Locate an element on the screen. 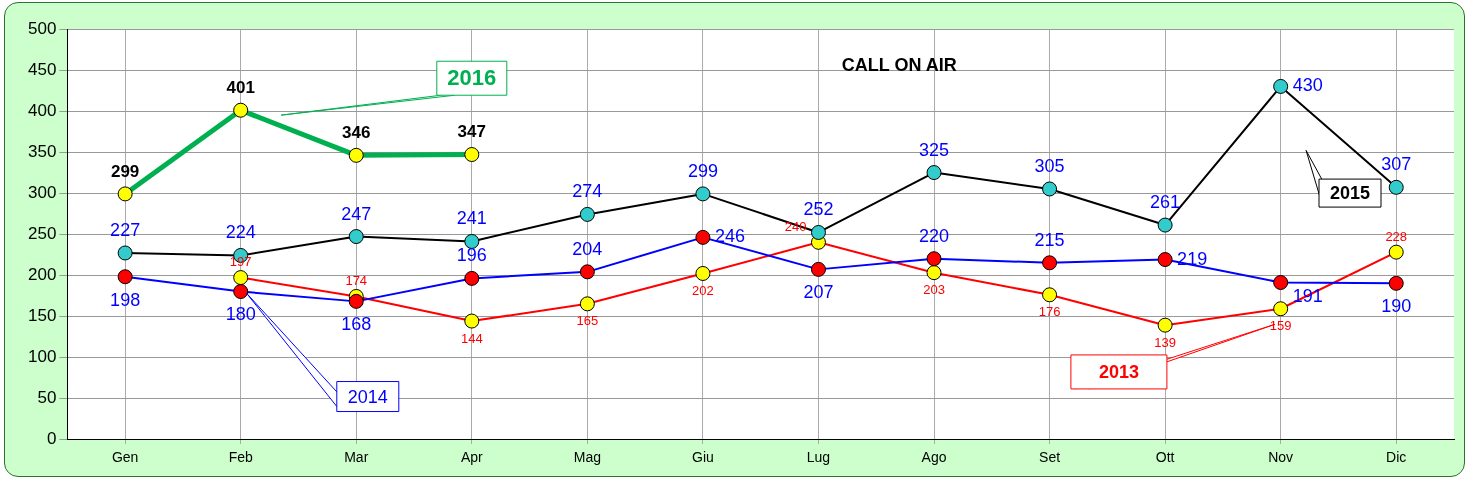  data-label: 159 is located at coordinates (1280, 326).